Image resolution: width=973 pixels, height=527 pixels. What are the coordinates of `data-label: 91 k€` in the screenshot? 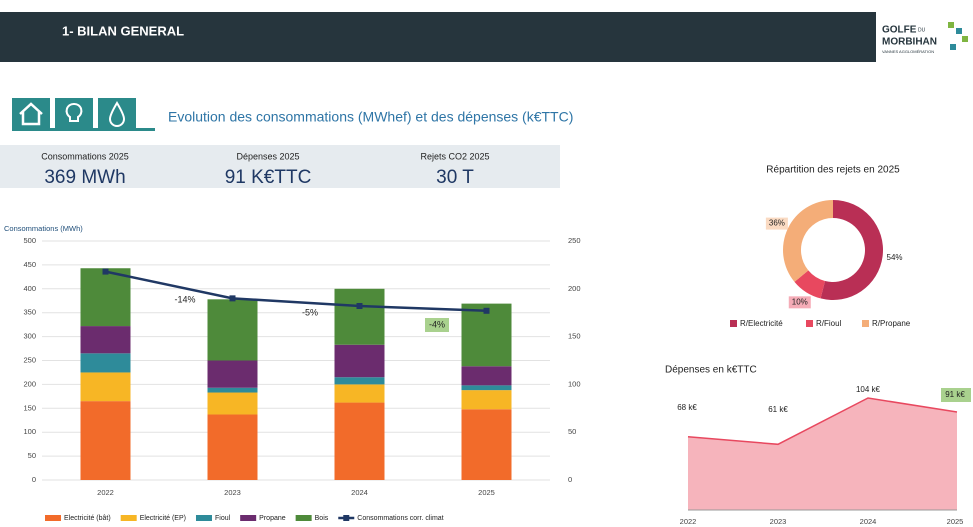 It's located at (955, 394).